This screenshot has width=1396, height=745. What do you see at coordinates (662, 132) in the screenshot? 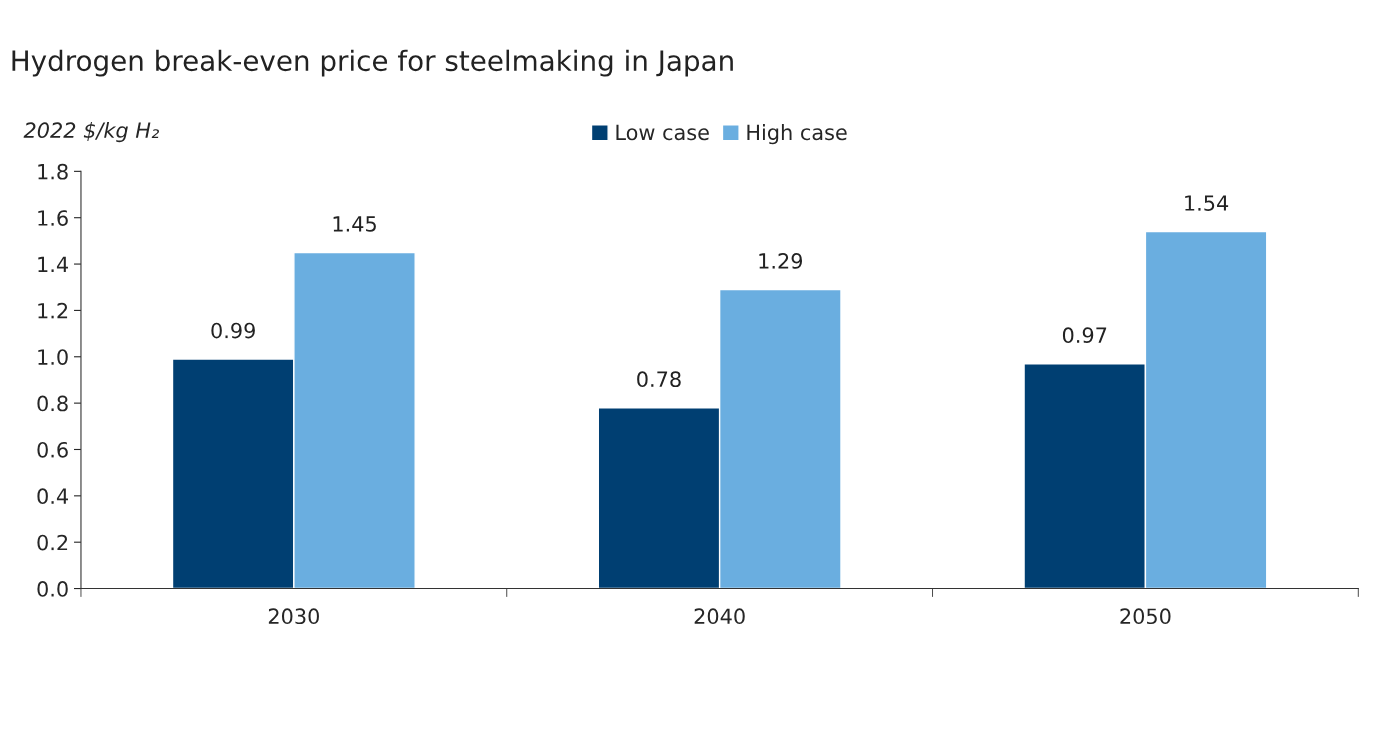
I see `legend-label: Low case` at bounding box center [662, 132].